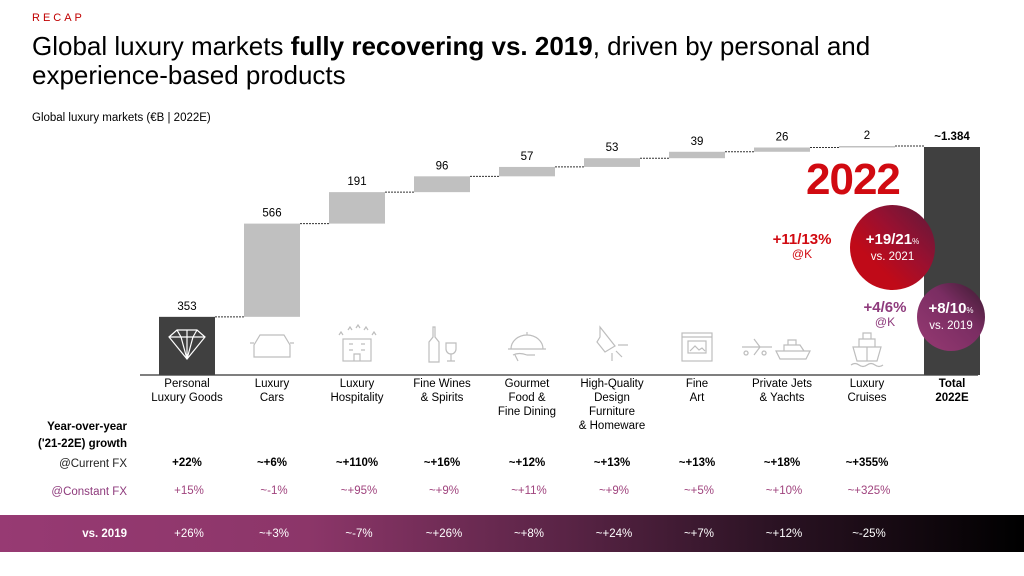 The width and height of the screenshot is (1024, 576). I want to click on category-label-line: Cars, so click(272, 398).